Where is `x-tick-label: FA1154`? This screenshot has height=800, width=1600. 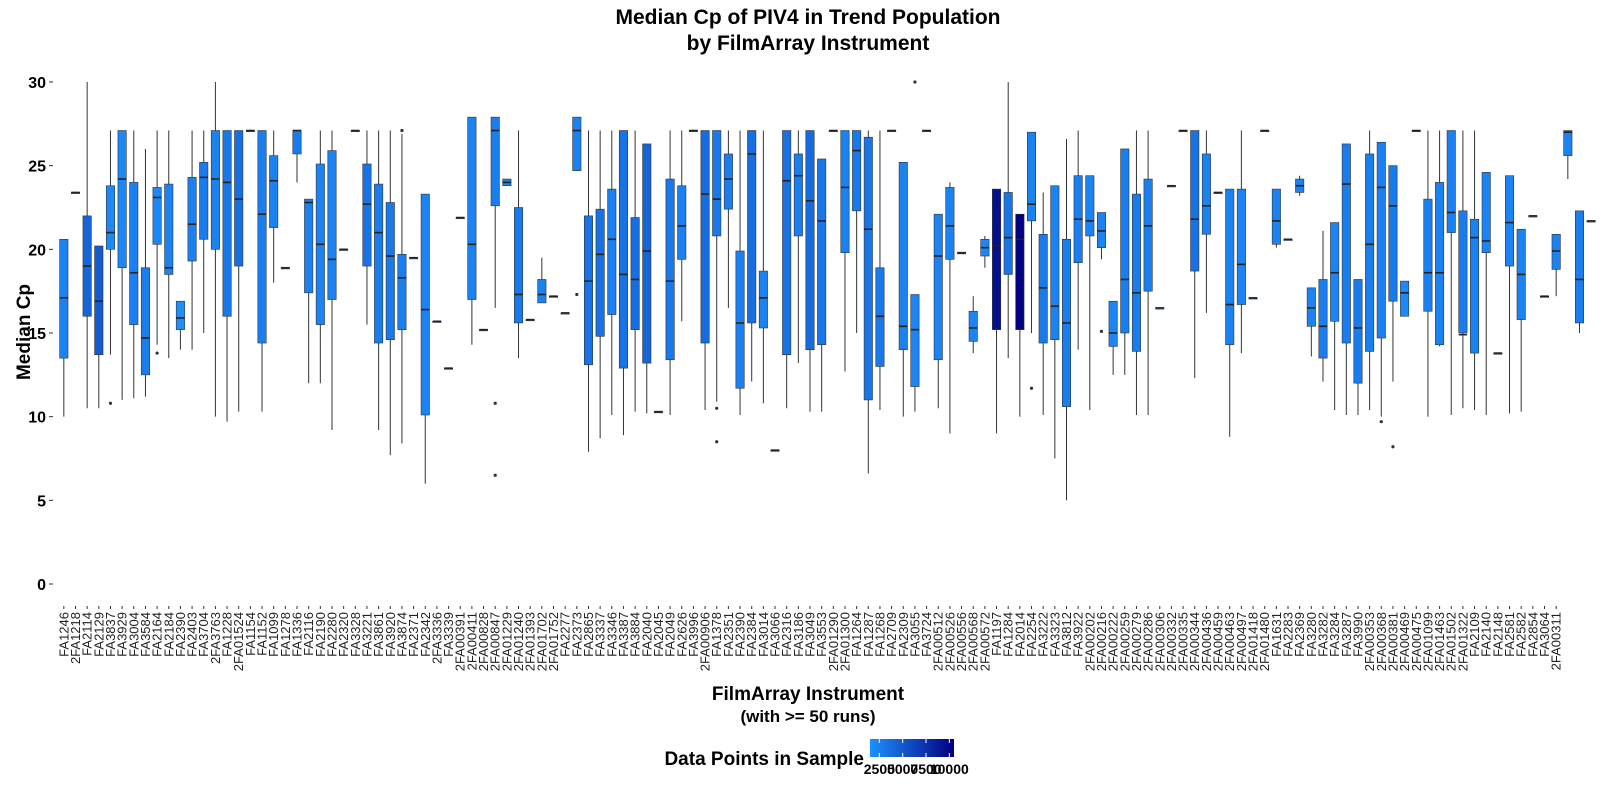
x-tick-label: FA1154 is located at coordinates (250, 634).